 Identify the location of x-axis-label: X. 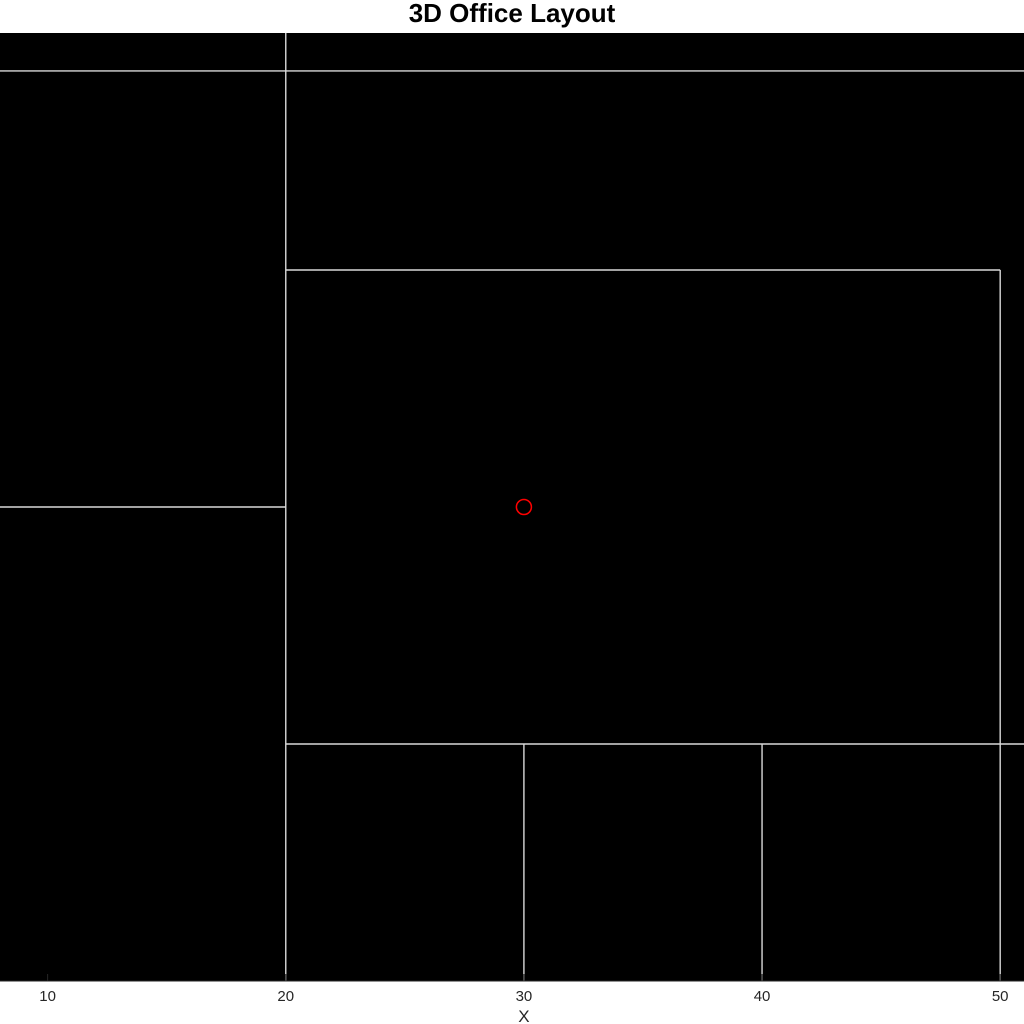
(523, 1015).